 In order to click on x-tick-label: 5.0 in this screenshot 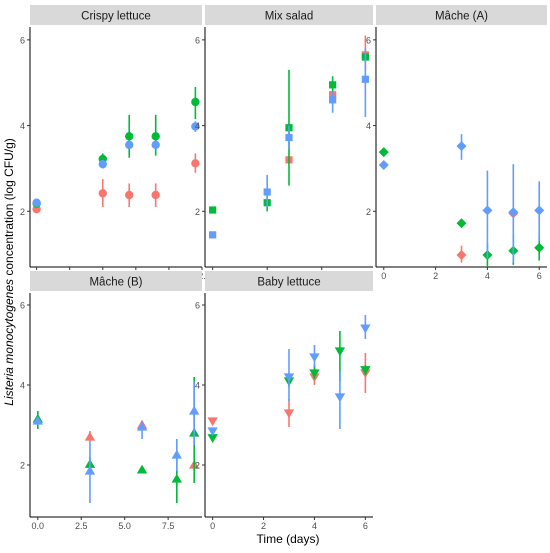, I will do `click(124, 526)`.